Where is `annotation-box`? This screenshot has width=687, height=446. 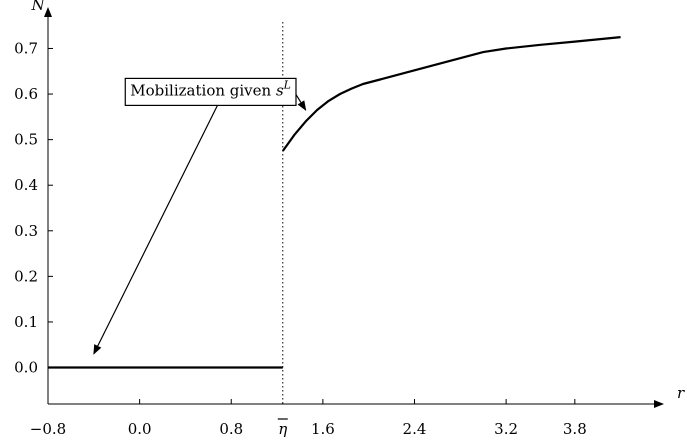
annotation-box is located at coordinates (210, 92).